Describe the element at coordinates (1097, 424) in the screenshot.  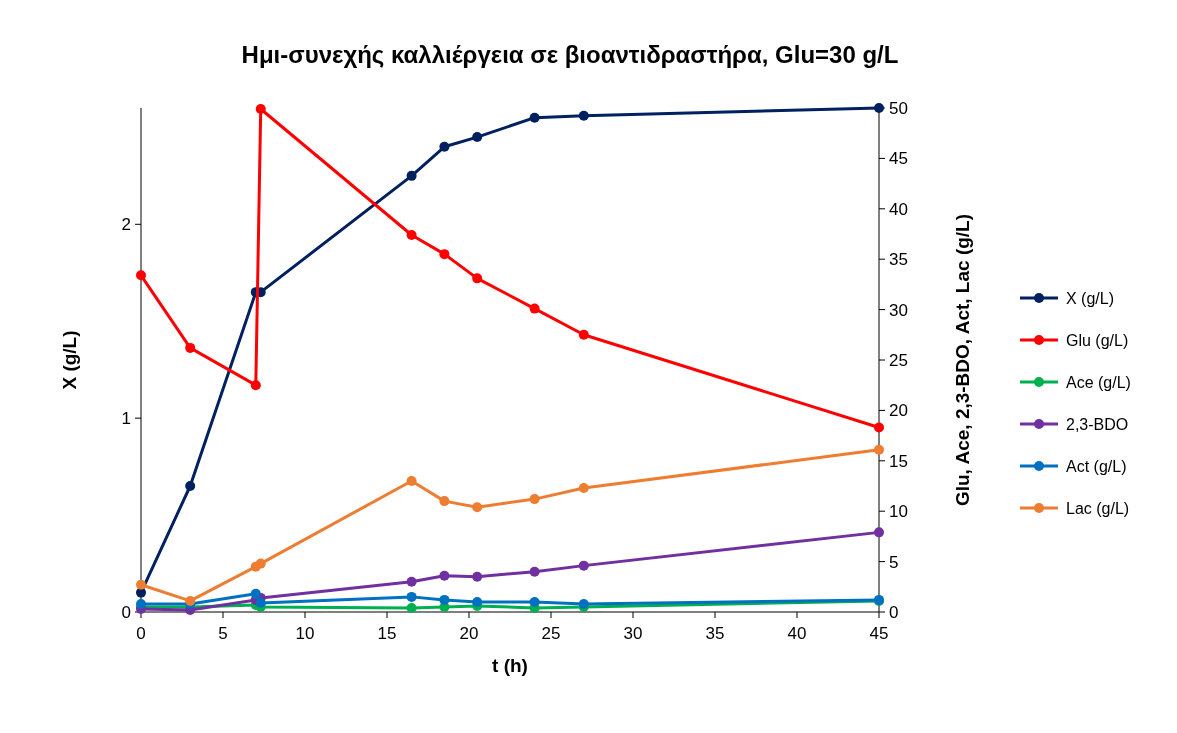
I see `legend-label: 2,3-BDO` at that location.